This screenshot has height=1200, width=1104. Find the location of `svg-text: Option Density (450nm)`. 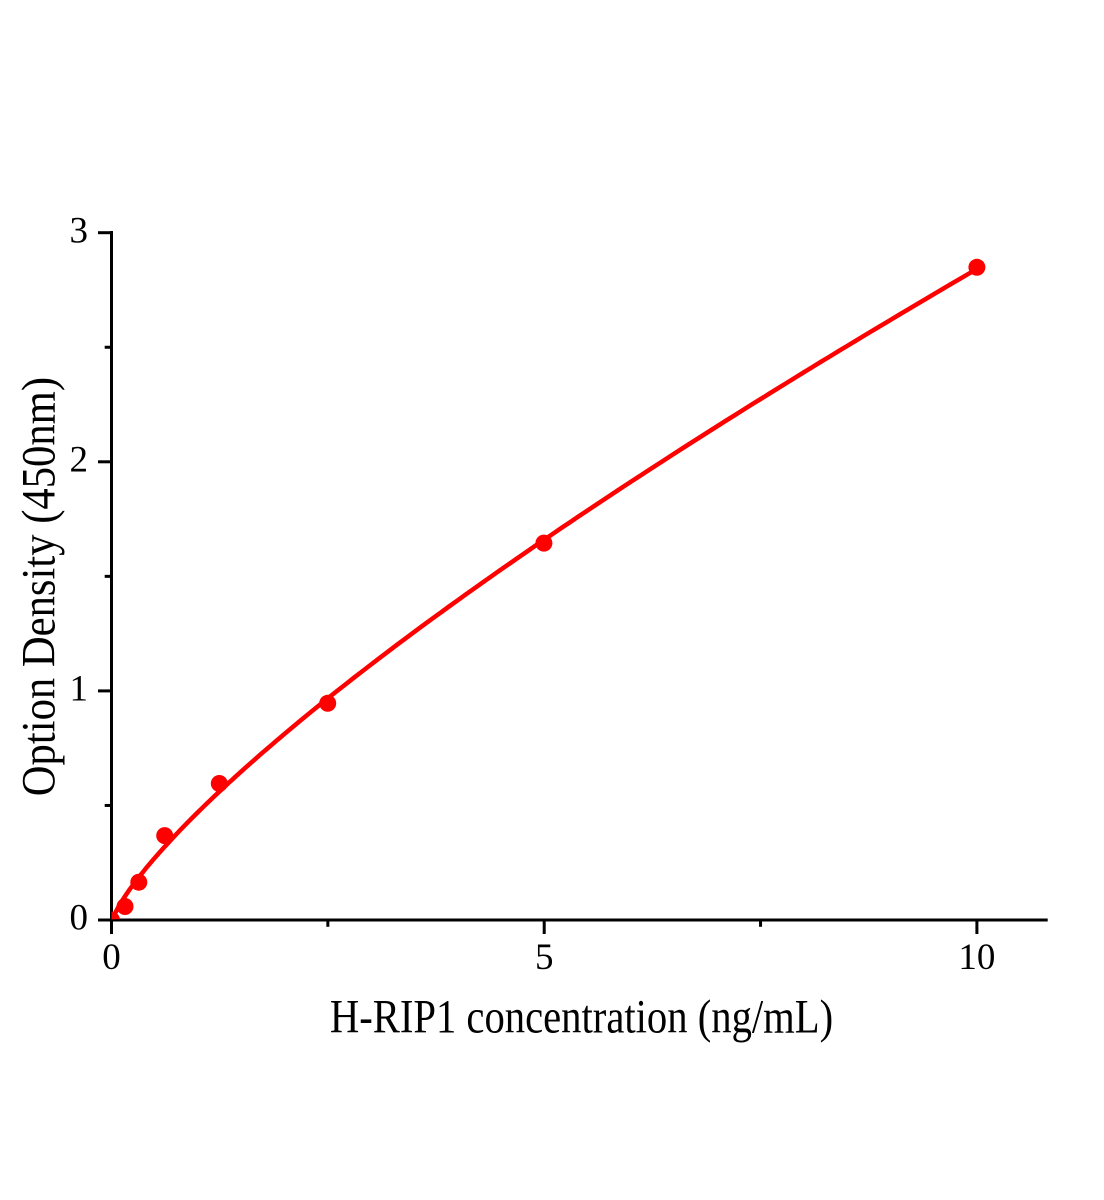

svg-text: Option Density (450nm) is located at coordinates (39, 586).